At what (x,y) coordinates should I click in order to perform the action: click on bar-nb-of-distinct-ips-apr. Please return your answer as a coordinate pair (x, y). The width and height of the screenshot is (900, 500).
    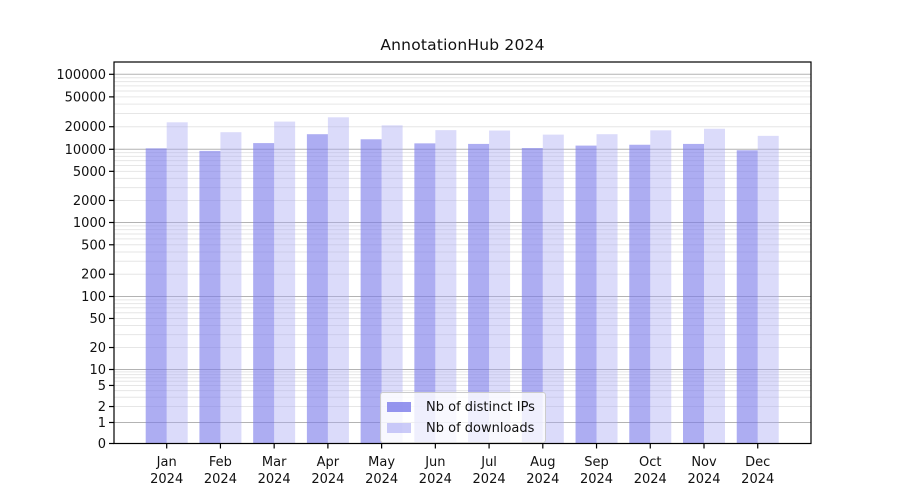
    Looking at the image, I should click on (317, 289).